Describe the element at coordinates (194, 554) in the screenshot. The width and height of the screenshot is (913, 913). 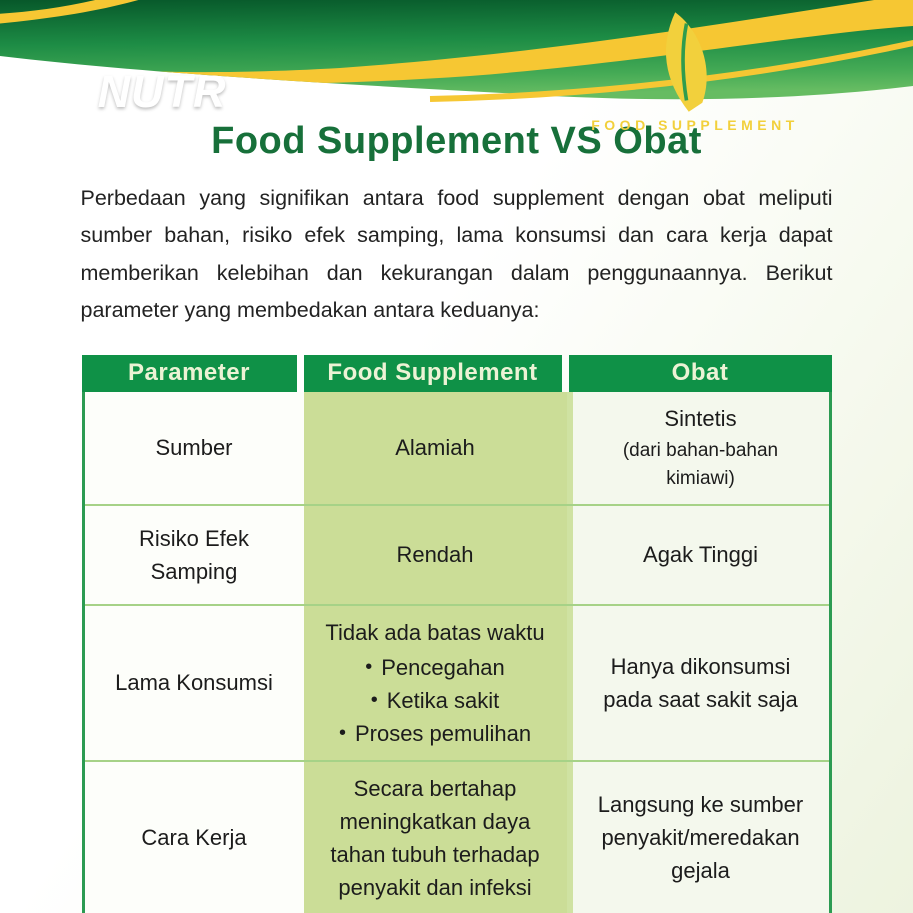
I see `cell-parameter: Risiko Efek Samping` at that location.